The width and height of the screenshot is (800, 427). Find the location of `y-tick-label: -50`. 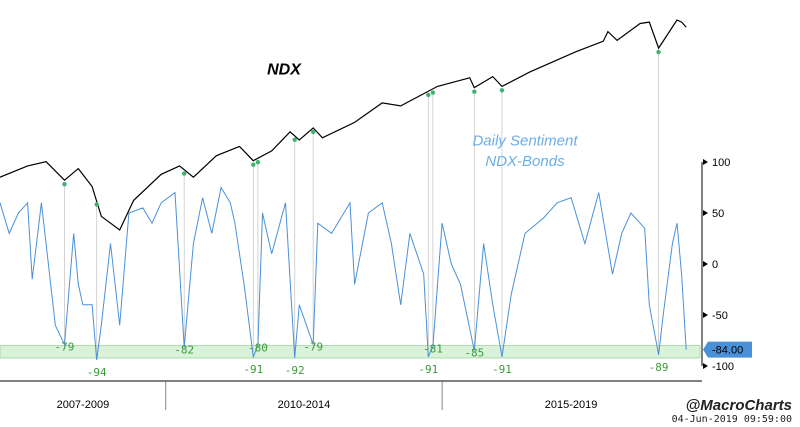

y-tick-label: -50 is located at coordinates (720, 316).